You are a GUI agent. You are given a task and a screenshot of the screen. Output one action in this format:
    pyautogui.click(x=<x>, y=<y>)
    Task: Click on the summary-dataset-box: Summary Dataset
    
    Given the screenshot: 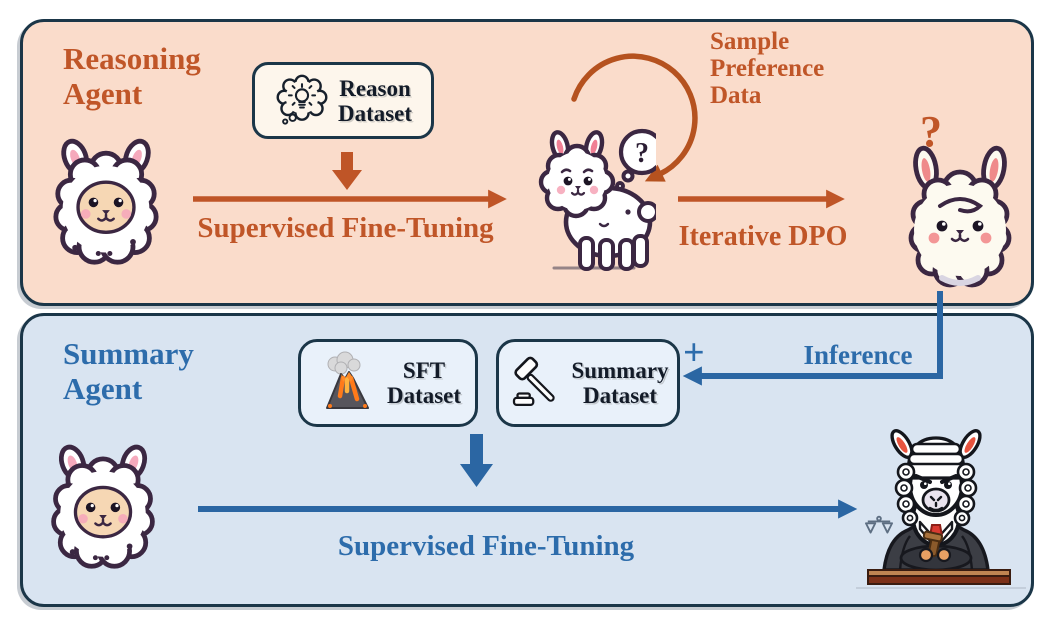 What is the action you would take?
    pyautogui.click(x=588, y=383)
    